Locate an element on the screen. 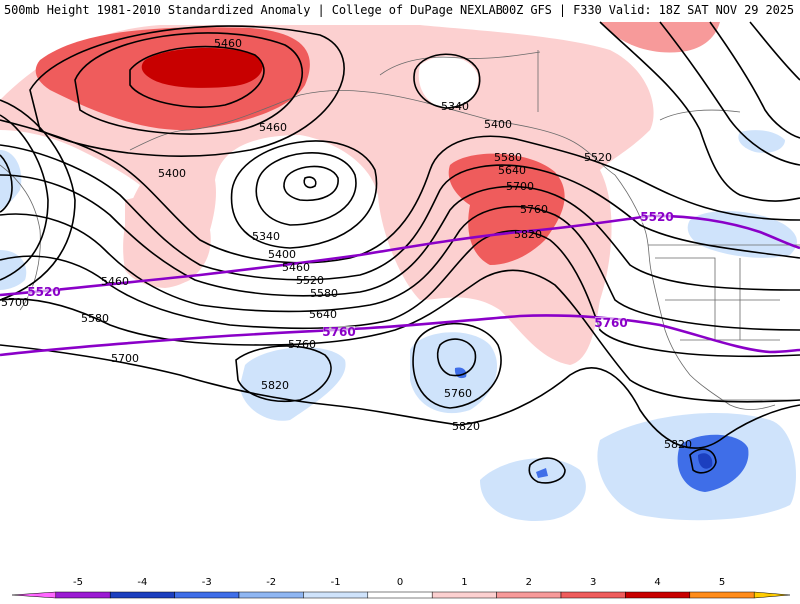 This screenshot has height=604, width=800. anomaly-plus4-bering is located at coordinates (202, 68).